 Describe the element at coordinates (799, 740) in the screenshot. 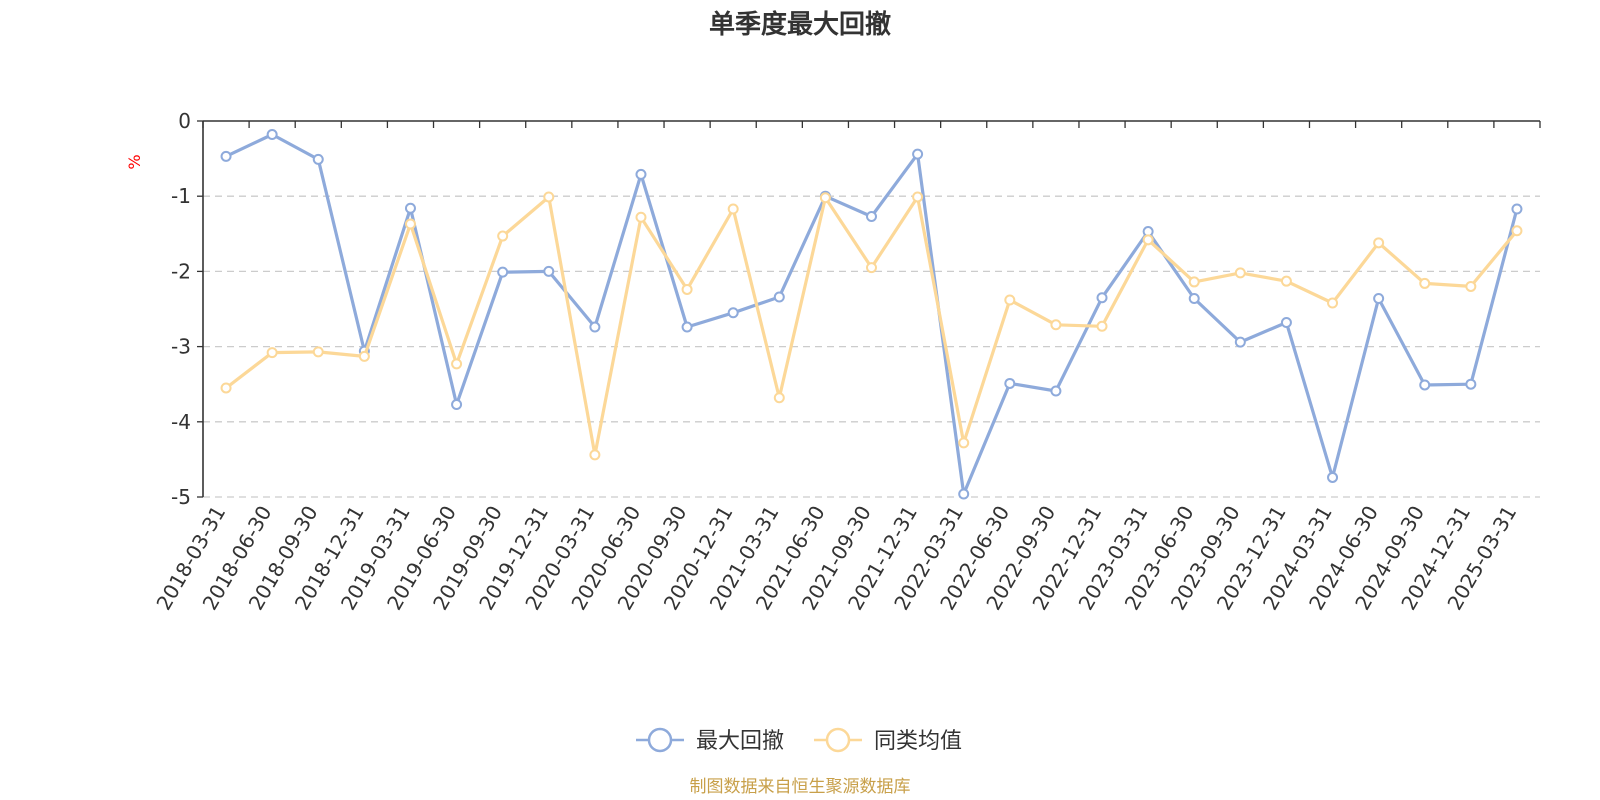

I see `legend: 最大回撤 同类均值` at that location.